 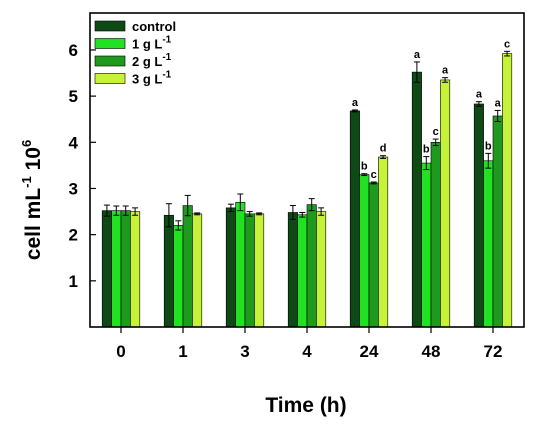 What do you see at coordinates (182, 351) in the screenshot?
I see `x-tick-label-1: 1` at bounding box center [182, 351].